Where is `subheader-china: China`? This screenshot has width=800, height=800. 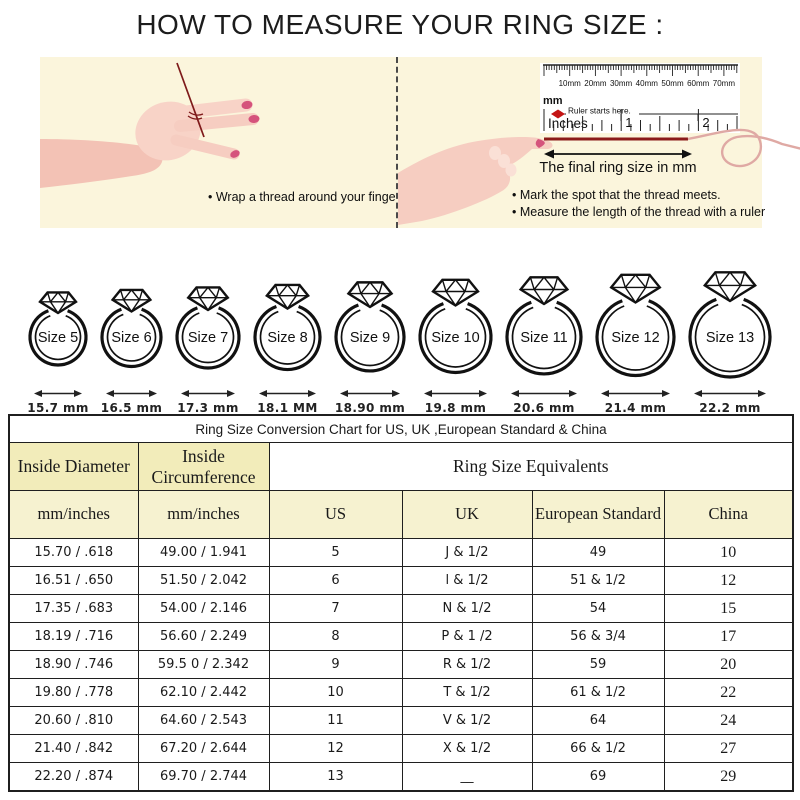 subheader-china: China is located at coordinates (728, 514).